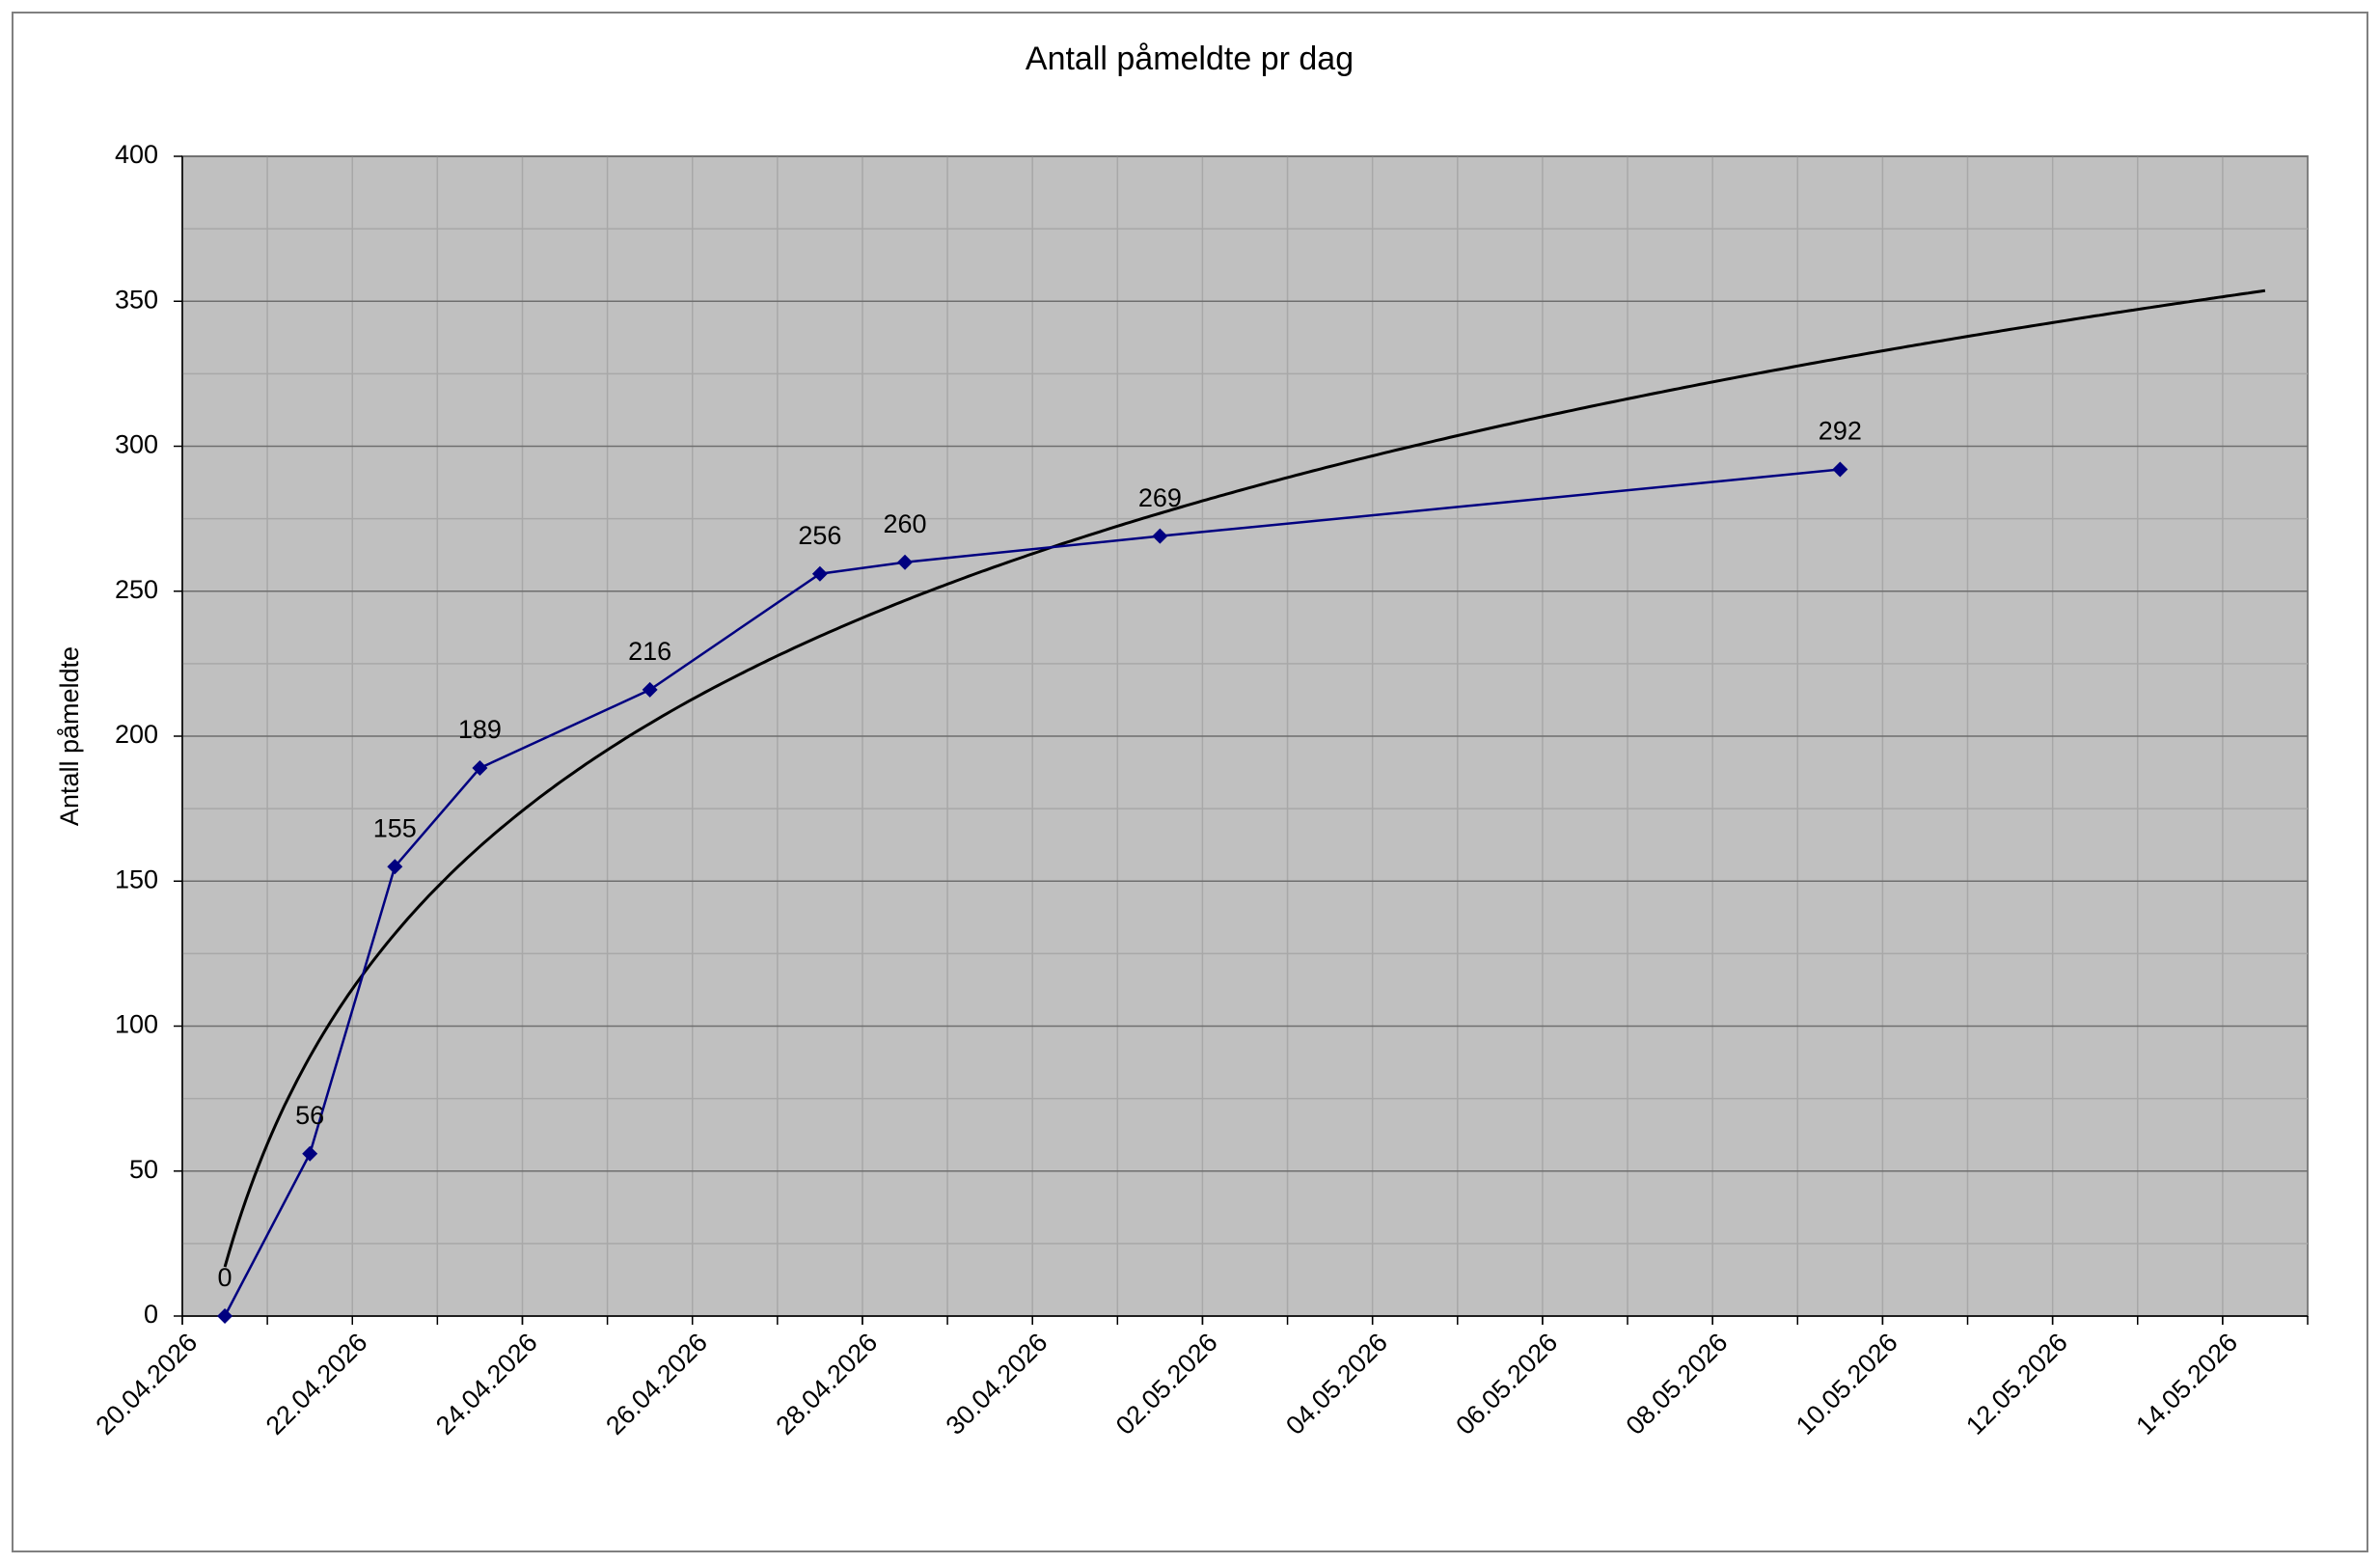 This screenshot has width=2380, height=1564. What do you see at coordinates (136, 444) in the screenshot?
I see `y-tick-label: 300` at bounding box center [136, 444].